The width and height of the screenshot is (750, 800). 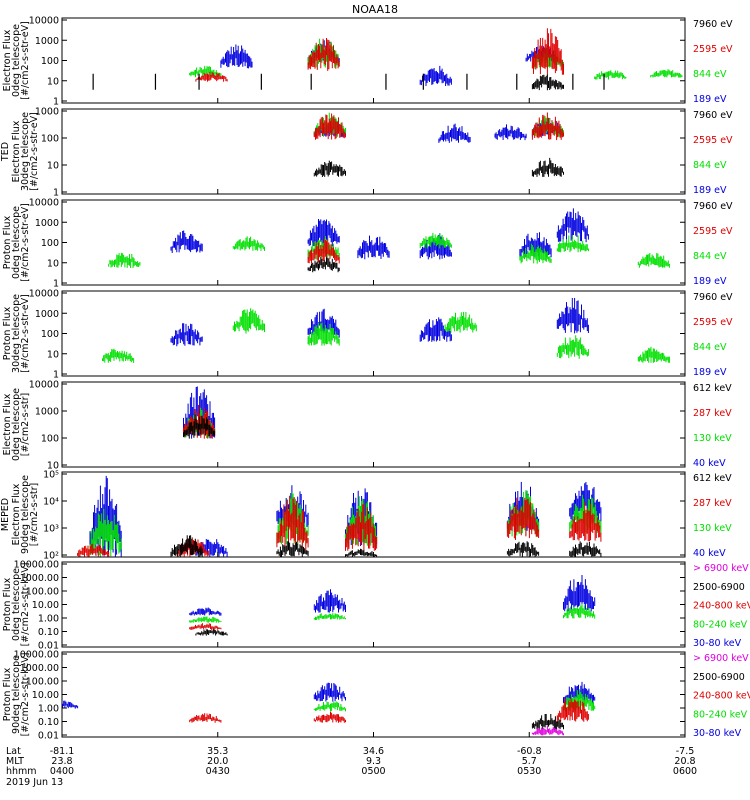 What do you see at coordinates (547, 730) in the screenshot?
I see `series--6900-kev` at bounding box center [547, 730].